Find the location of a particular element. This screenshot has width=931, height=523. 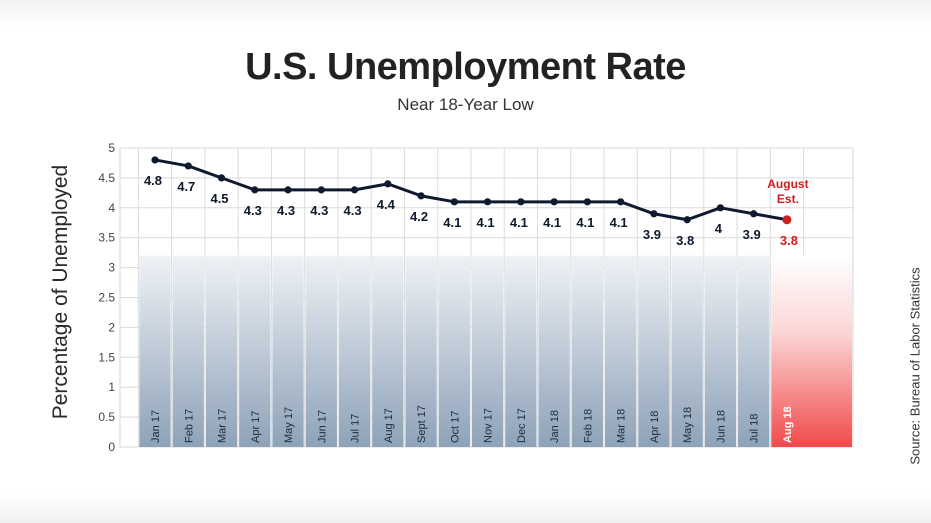

y-tick-label: 2 is located at coordinates (111, 327).